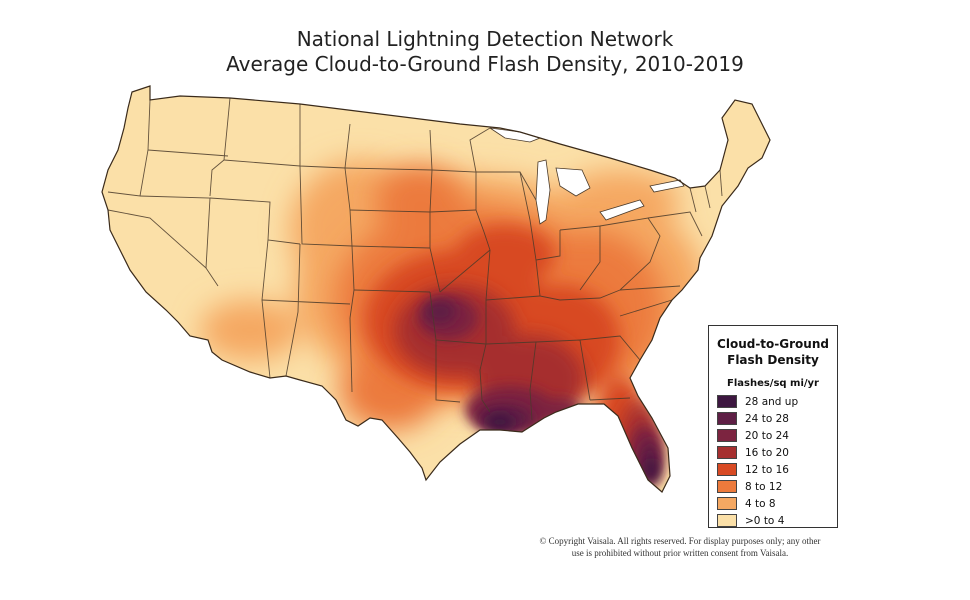 This screenshot has width=970, height=600. Describe the element at coordinates (765, 520) in the screenshot. I see `legend-label: >0 to 4` at that location.